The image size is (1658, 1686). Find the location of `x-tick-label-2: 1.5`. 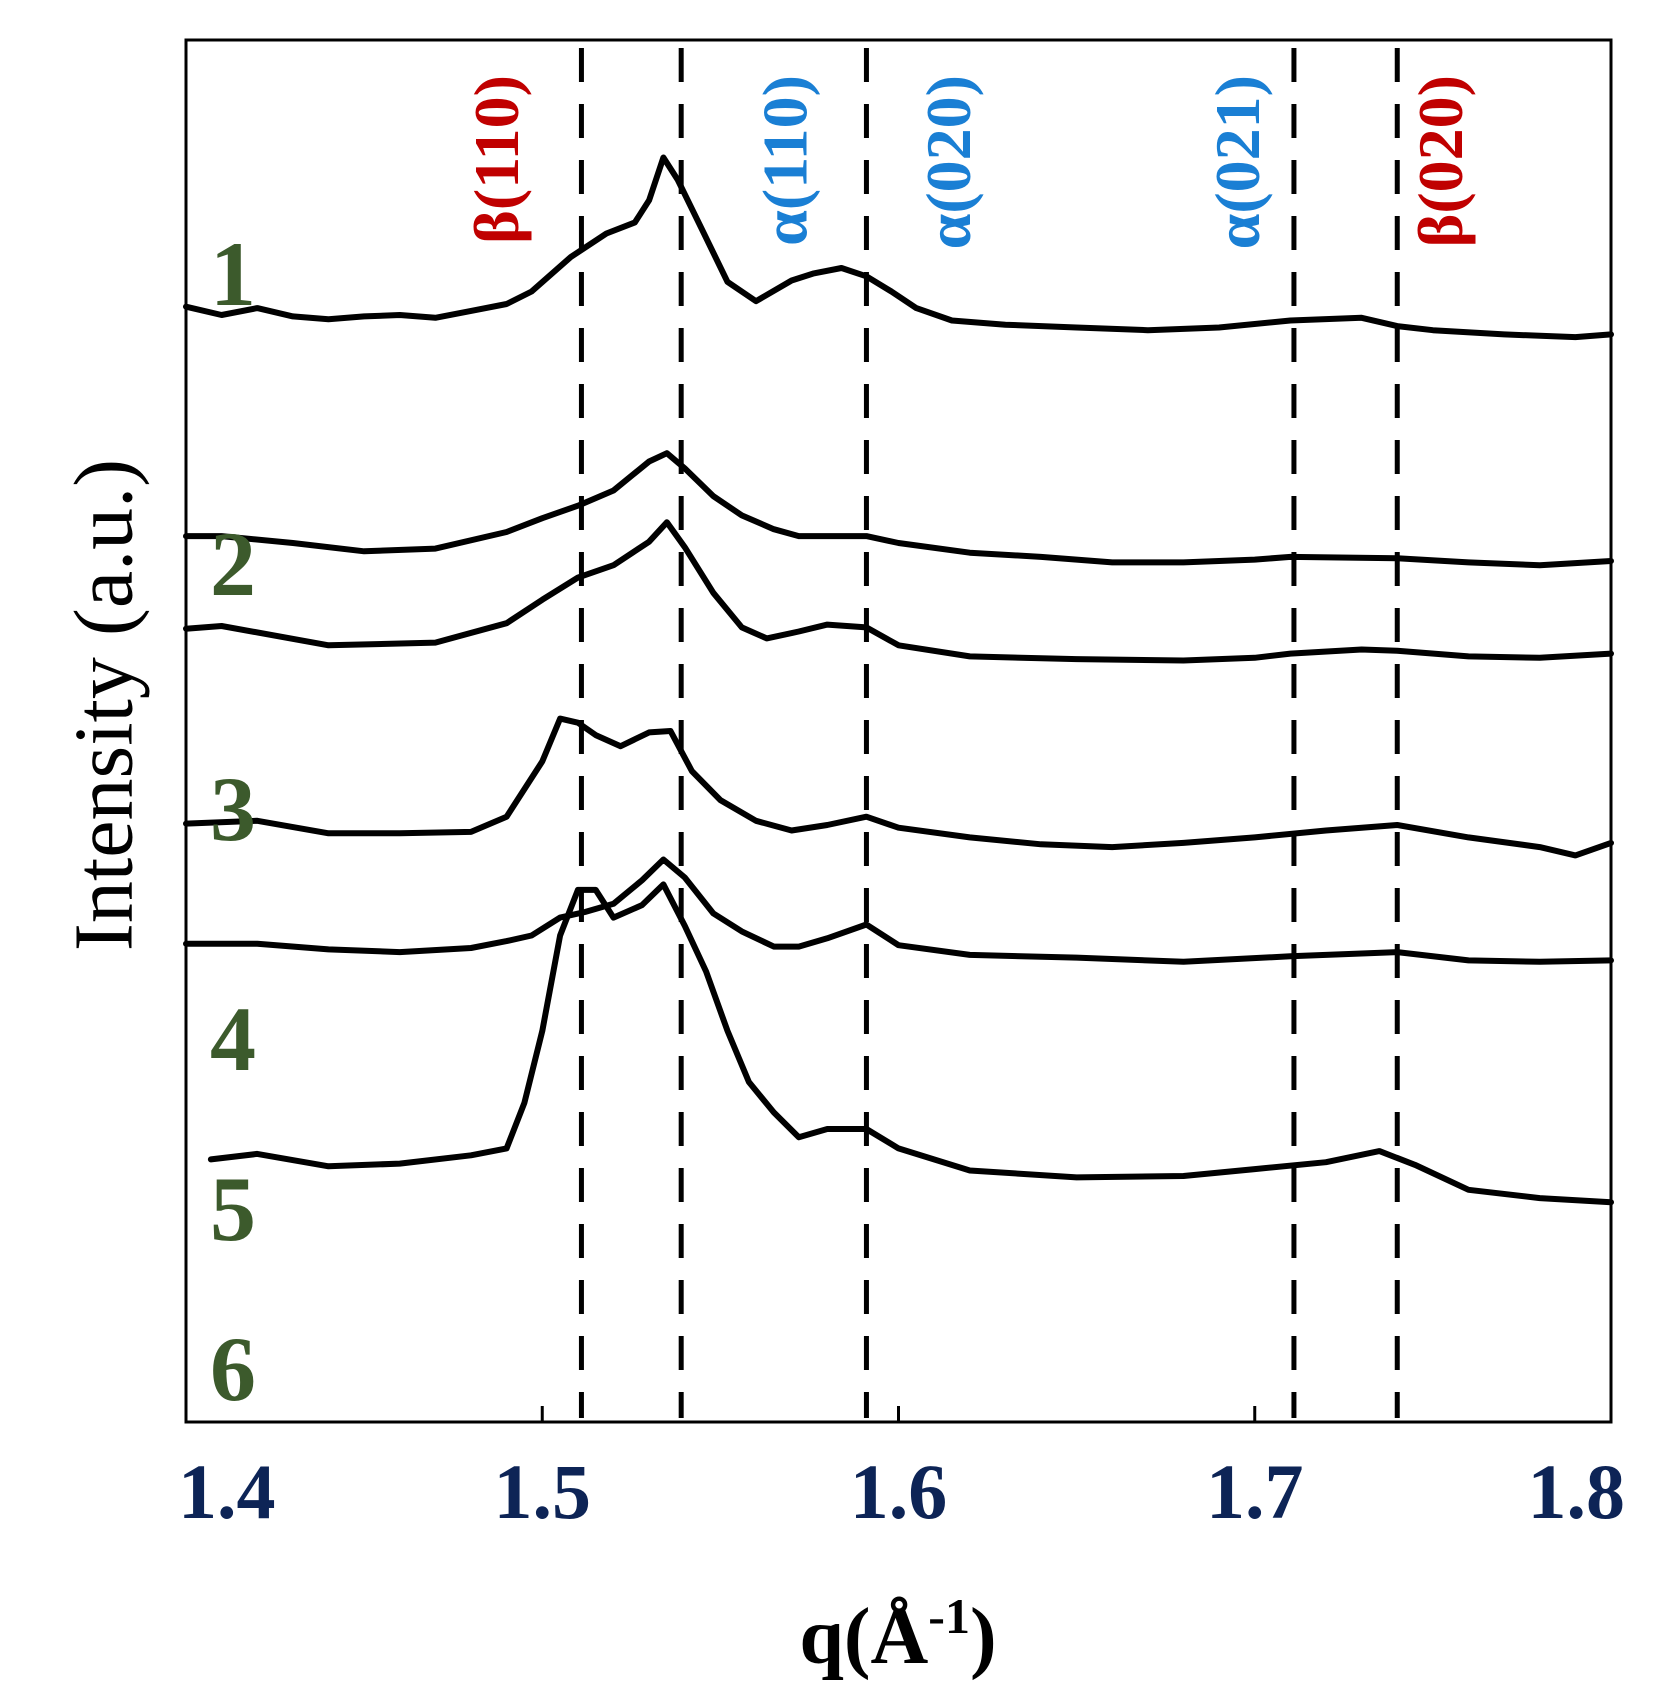

x-tick-label-2: 1.5 is located at coordinates (543, 1491).